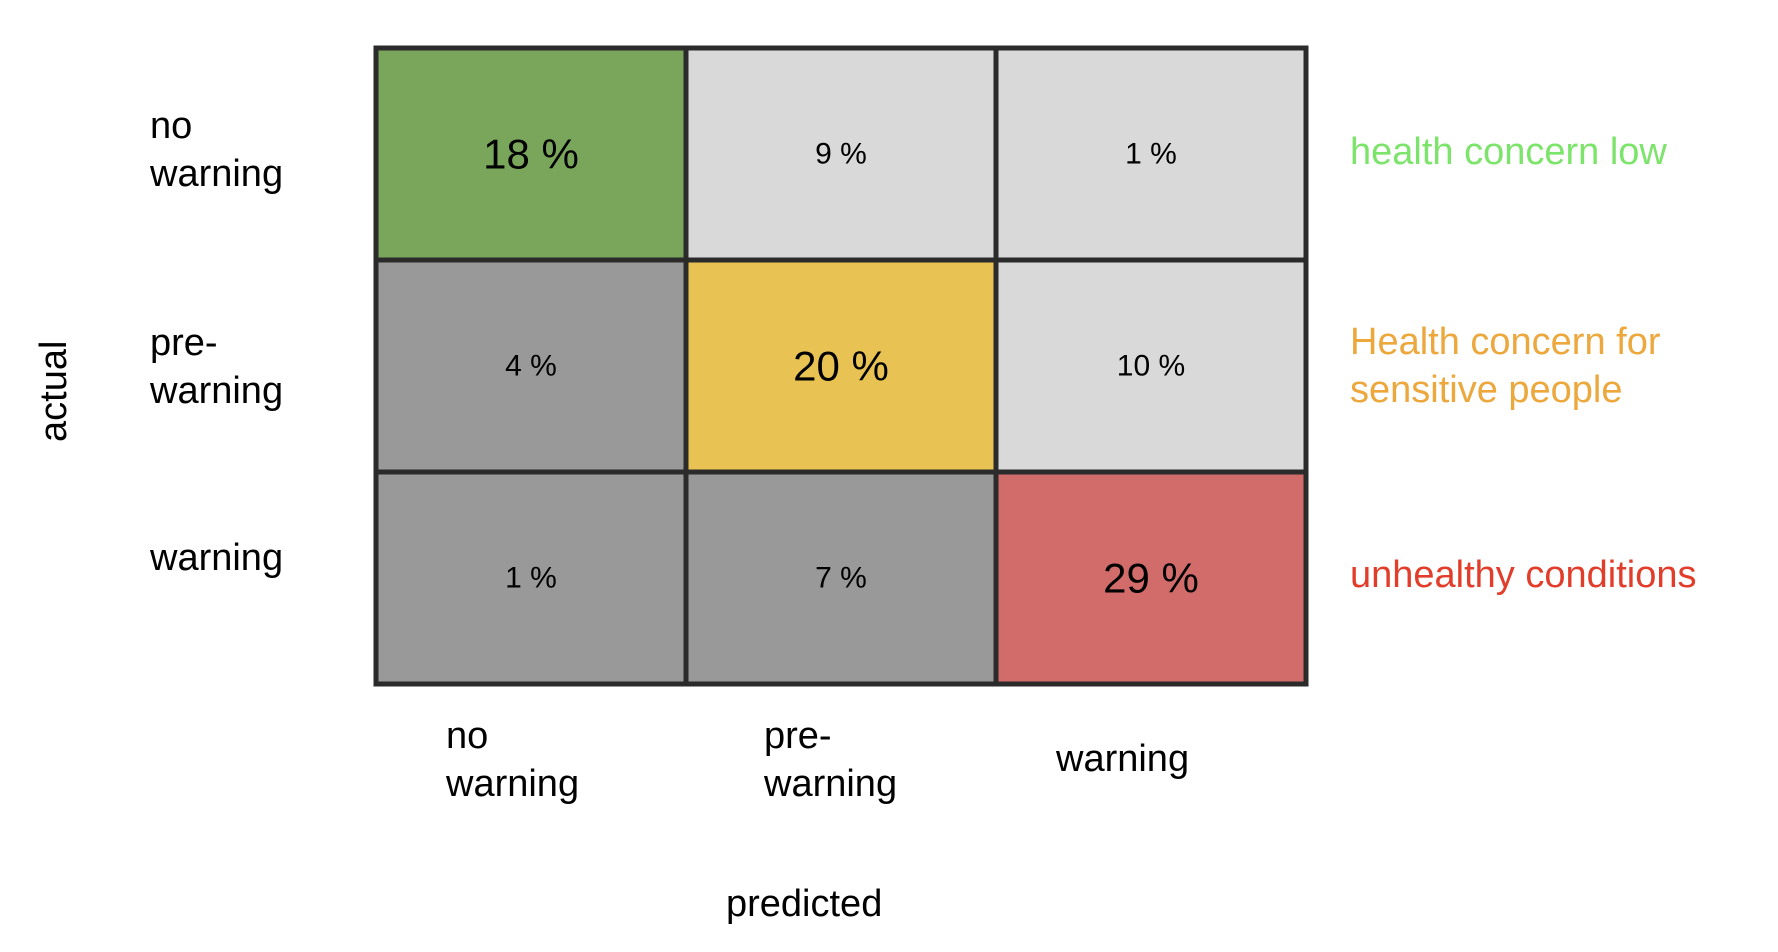 Image resolution: width=1778 pixels, height=952 pixels. What do you see at coordinates (804, 904) in the screenshot?
I see `x-axis-title: predicted` at bounding box center [804, 904].